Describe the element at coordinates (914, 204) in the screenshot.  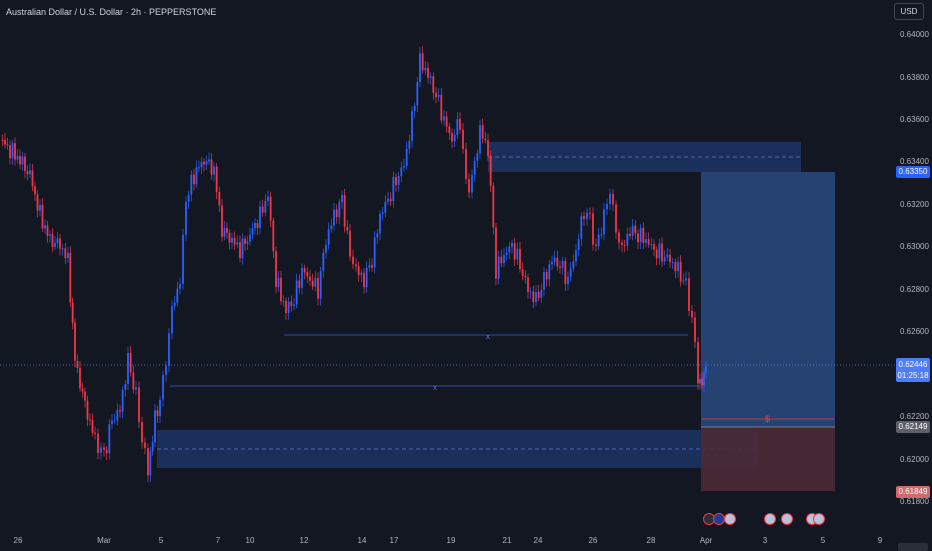
I see `price-tick-label: 0.63200` at that location.